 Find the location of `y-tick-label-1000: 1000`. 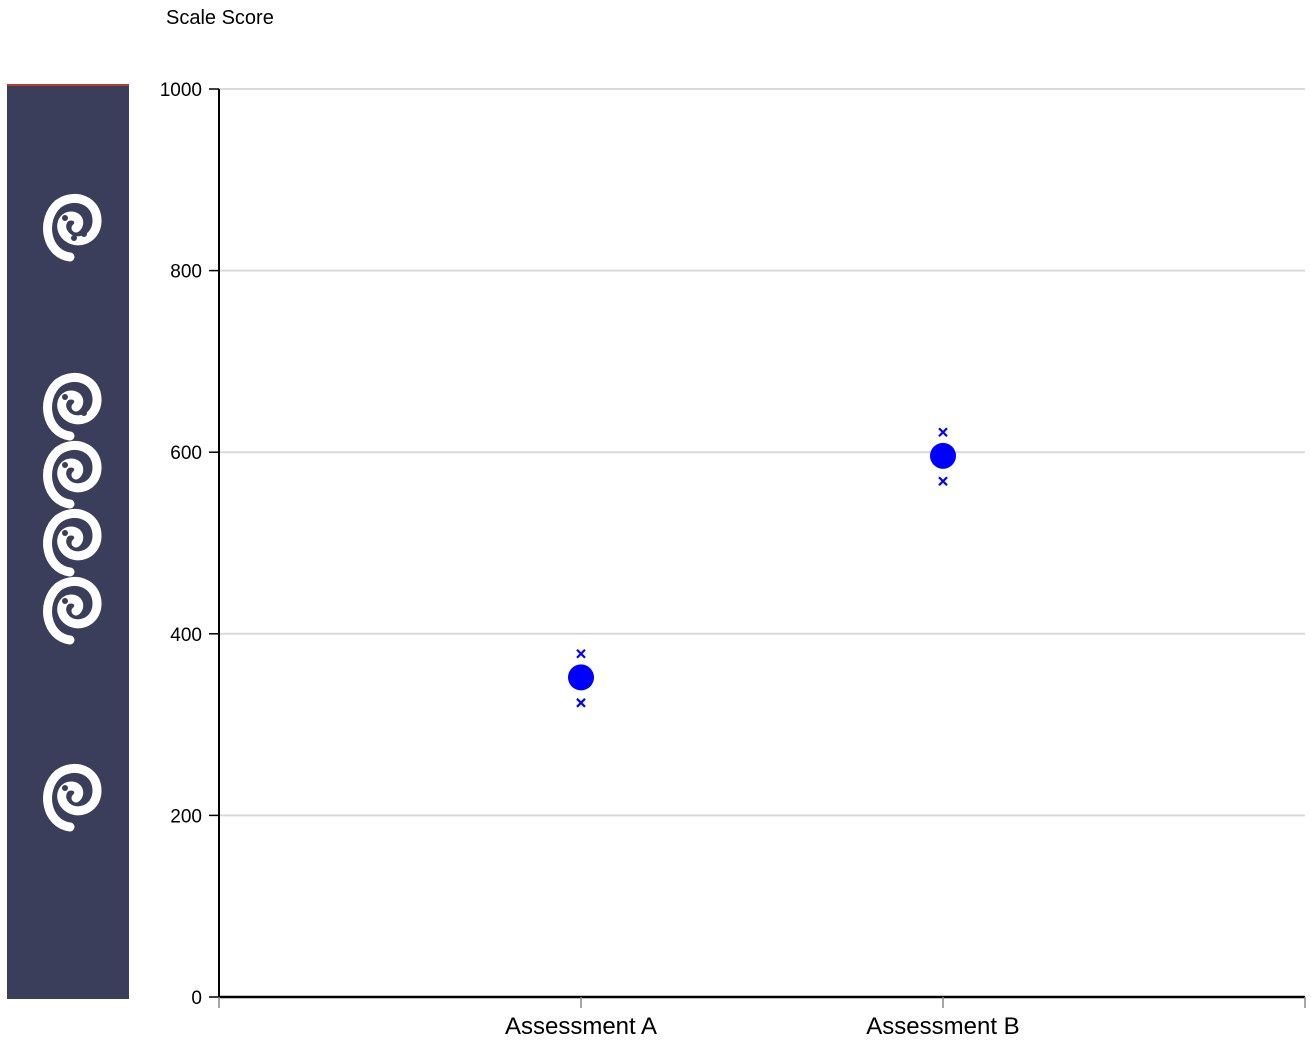

y-tick-label-1000: 1000 is located at coordinates (181, 90).